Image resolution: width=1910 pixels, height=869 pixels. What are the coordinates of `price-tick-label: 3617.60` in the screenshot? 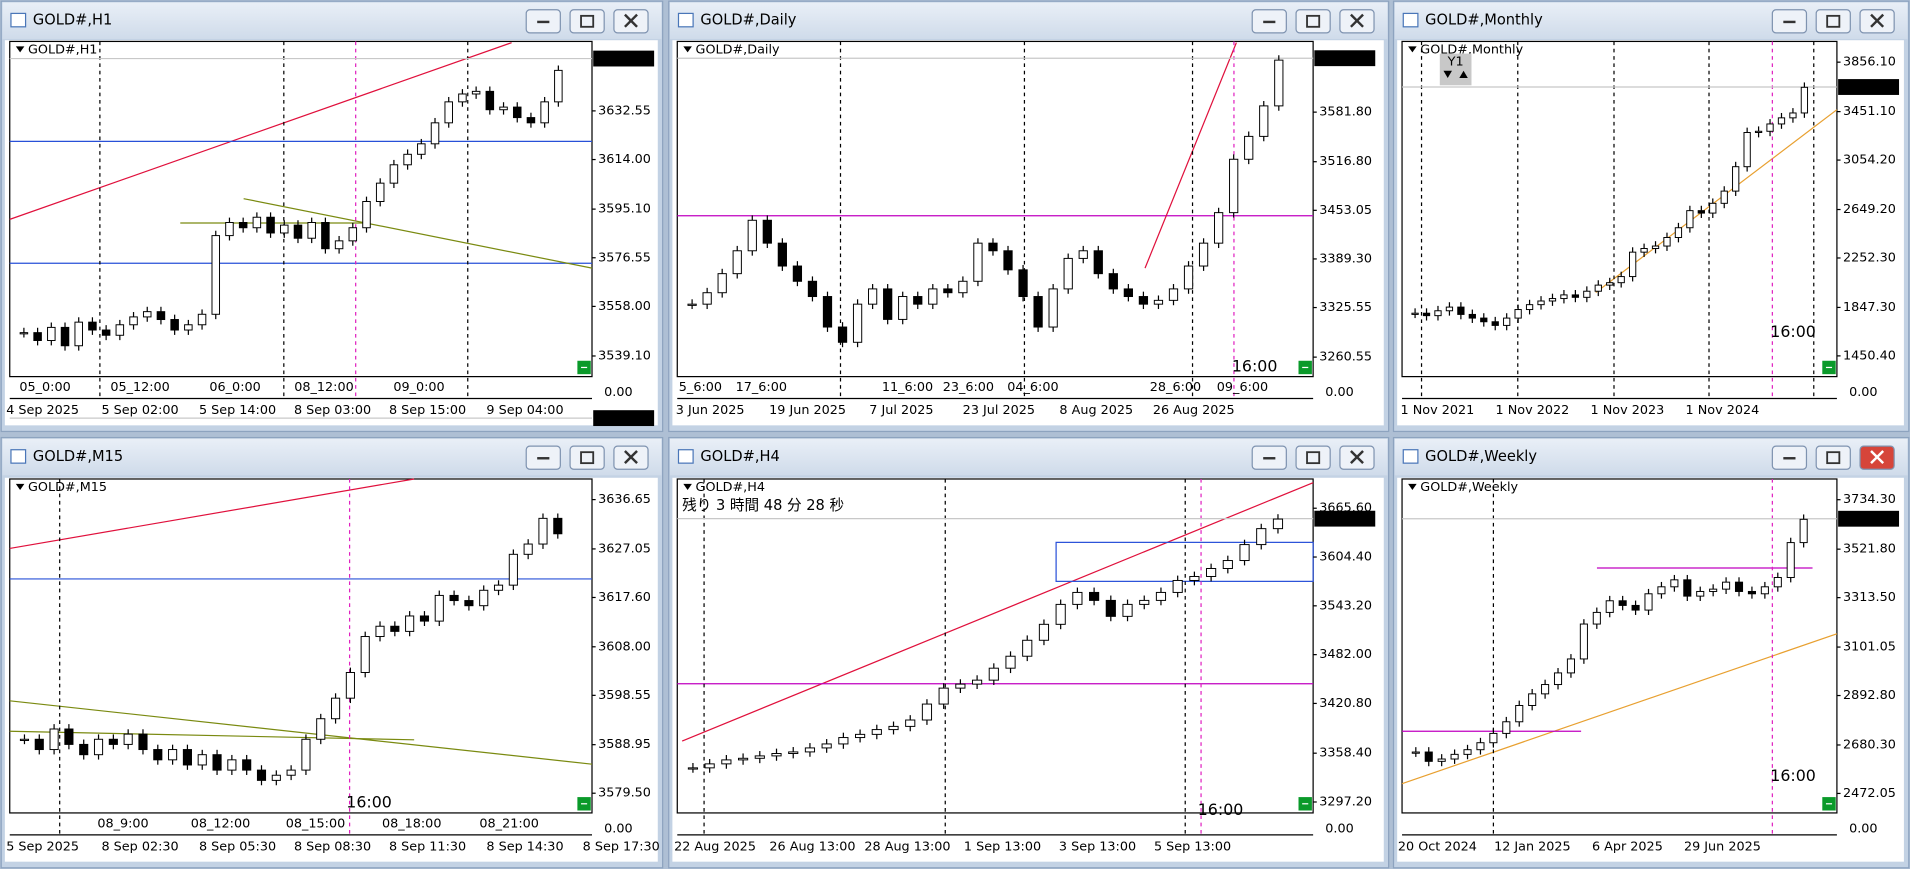 It's located at (624, 597).